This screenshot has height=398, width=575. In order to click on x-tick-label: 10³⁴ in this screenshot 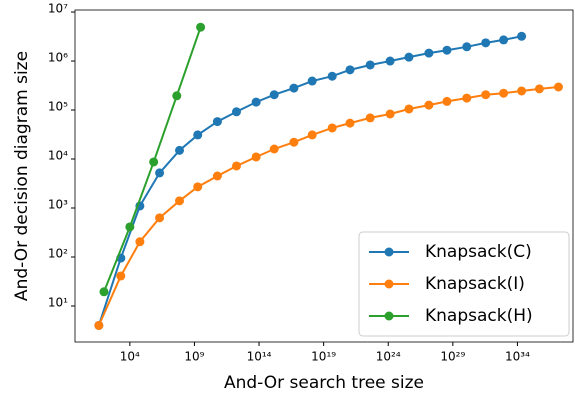, I will do `click(517, 357)`.